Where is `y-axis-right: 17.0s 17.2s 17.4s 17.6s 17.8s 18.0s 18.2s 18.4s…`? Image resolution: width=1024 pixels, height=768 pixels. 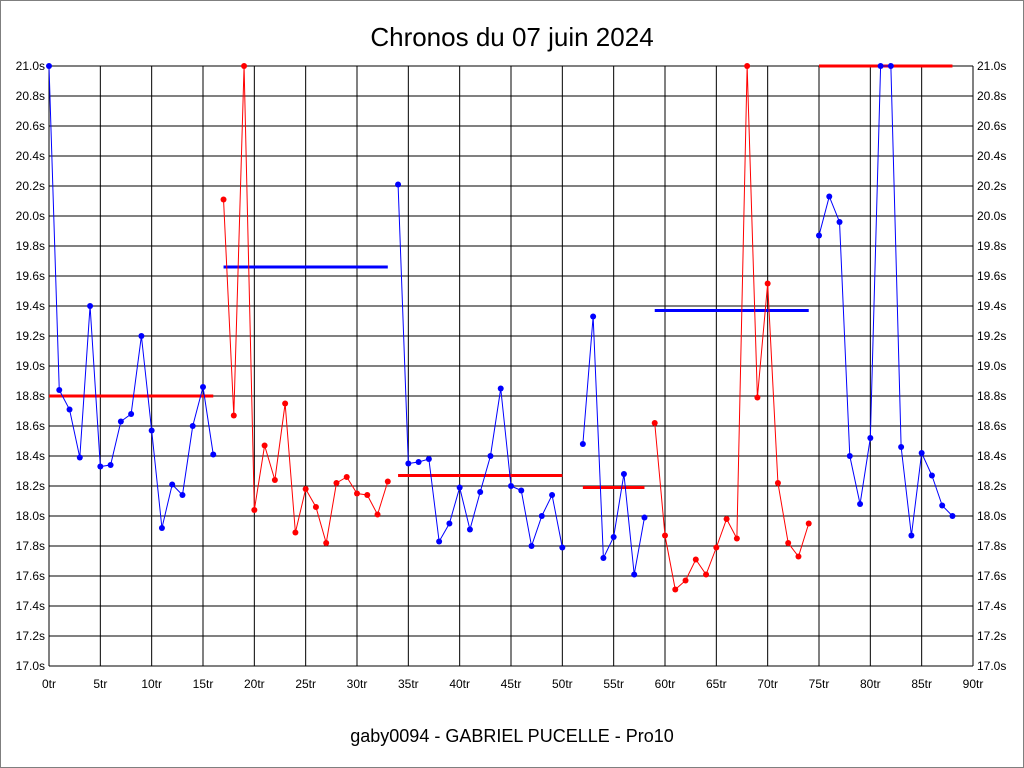 y-axis-right: 17.0s 17.2s 17.4s 17.6s 17.8s 18.0s 18.2s 18.4s… is located at coordinates (991, 366).